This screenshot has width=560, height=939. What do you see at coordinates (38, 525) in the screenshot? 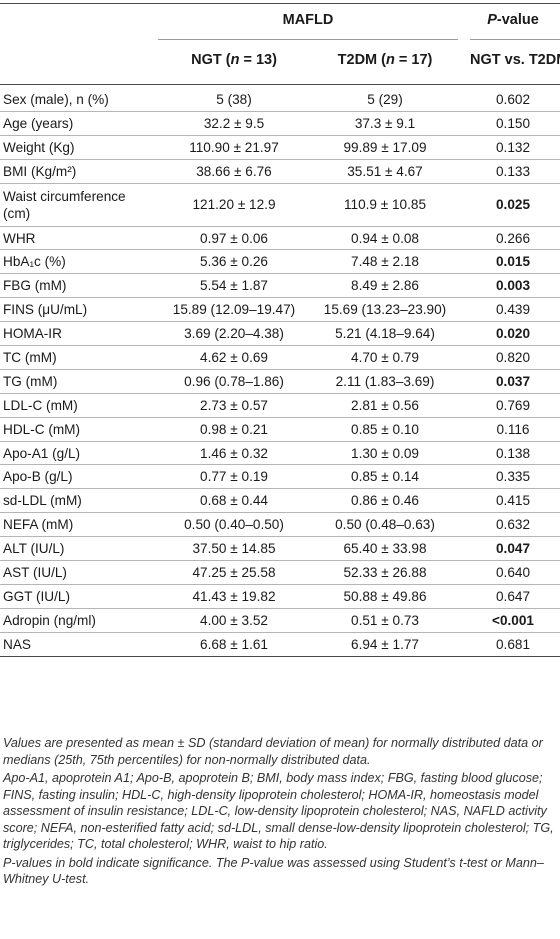
I see `row-label: NEFA (mM)` at bounding box center [38, 525].